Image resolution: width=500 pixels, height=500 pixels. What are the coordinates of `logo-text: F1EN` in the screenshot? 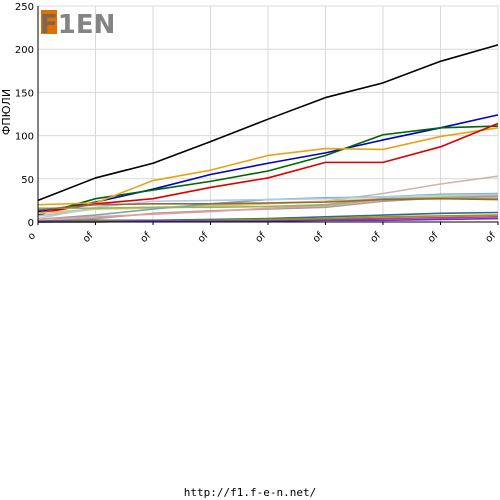 It's located at (77, 25).